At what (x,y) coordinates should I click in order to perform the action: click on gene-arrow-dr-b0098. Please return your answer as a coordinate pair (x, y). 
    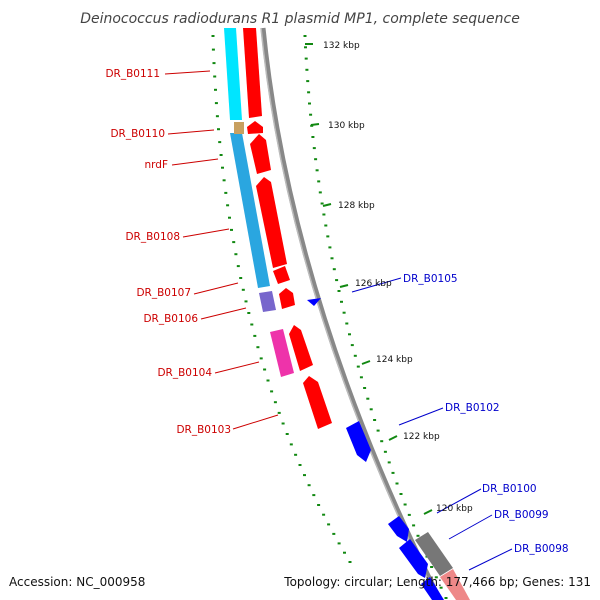
    Looking at the image, I should click on (432, 588).